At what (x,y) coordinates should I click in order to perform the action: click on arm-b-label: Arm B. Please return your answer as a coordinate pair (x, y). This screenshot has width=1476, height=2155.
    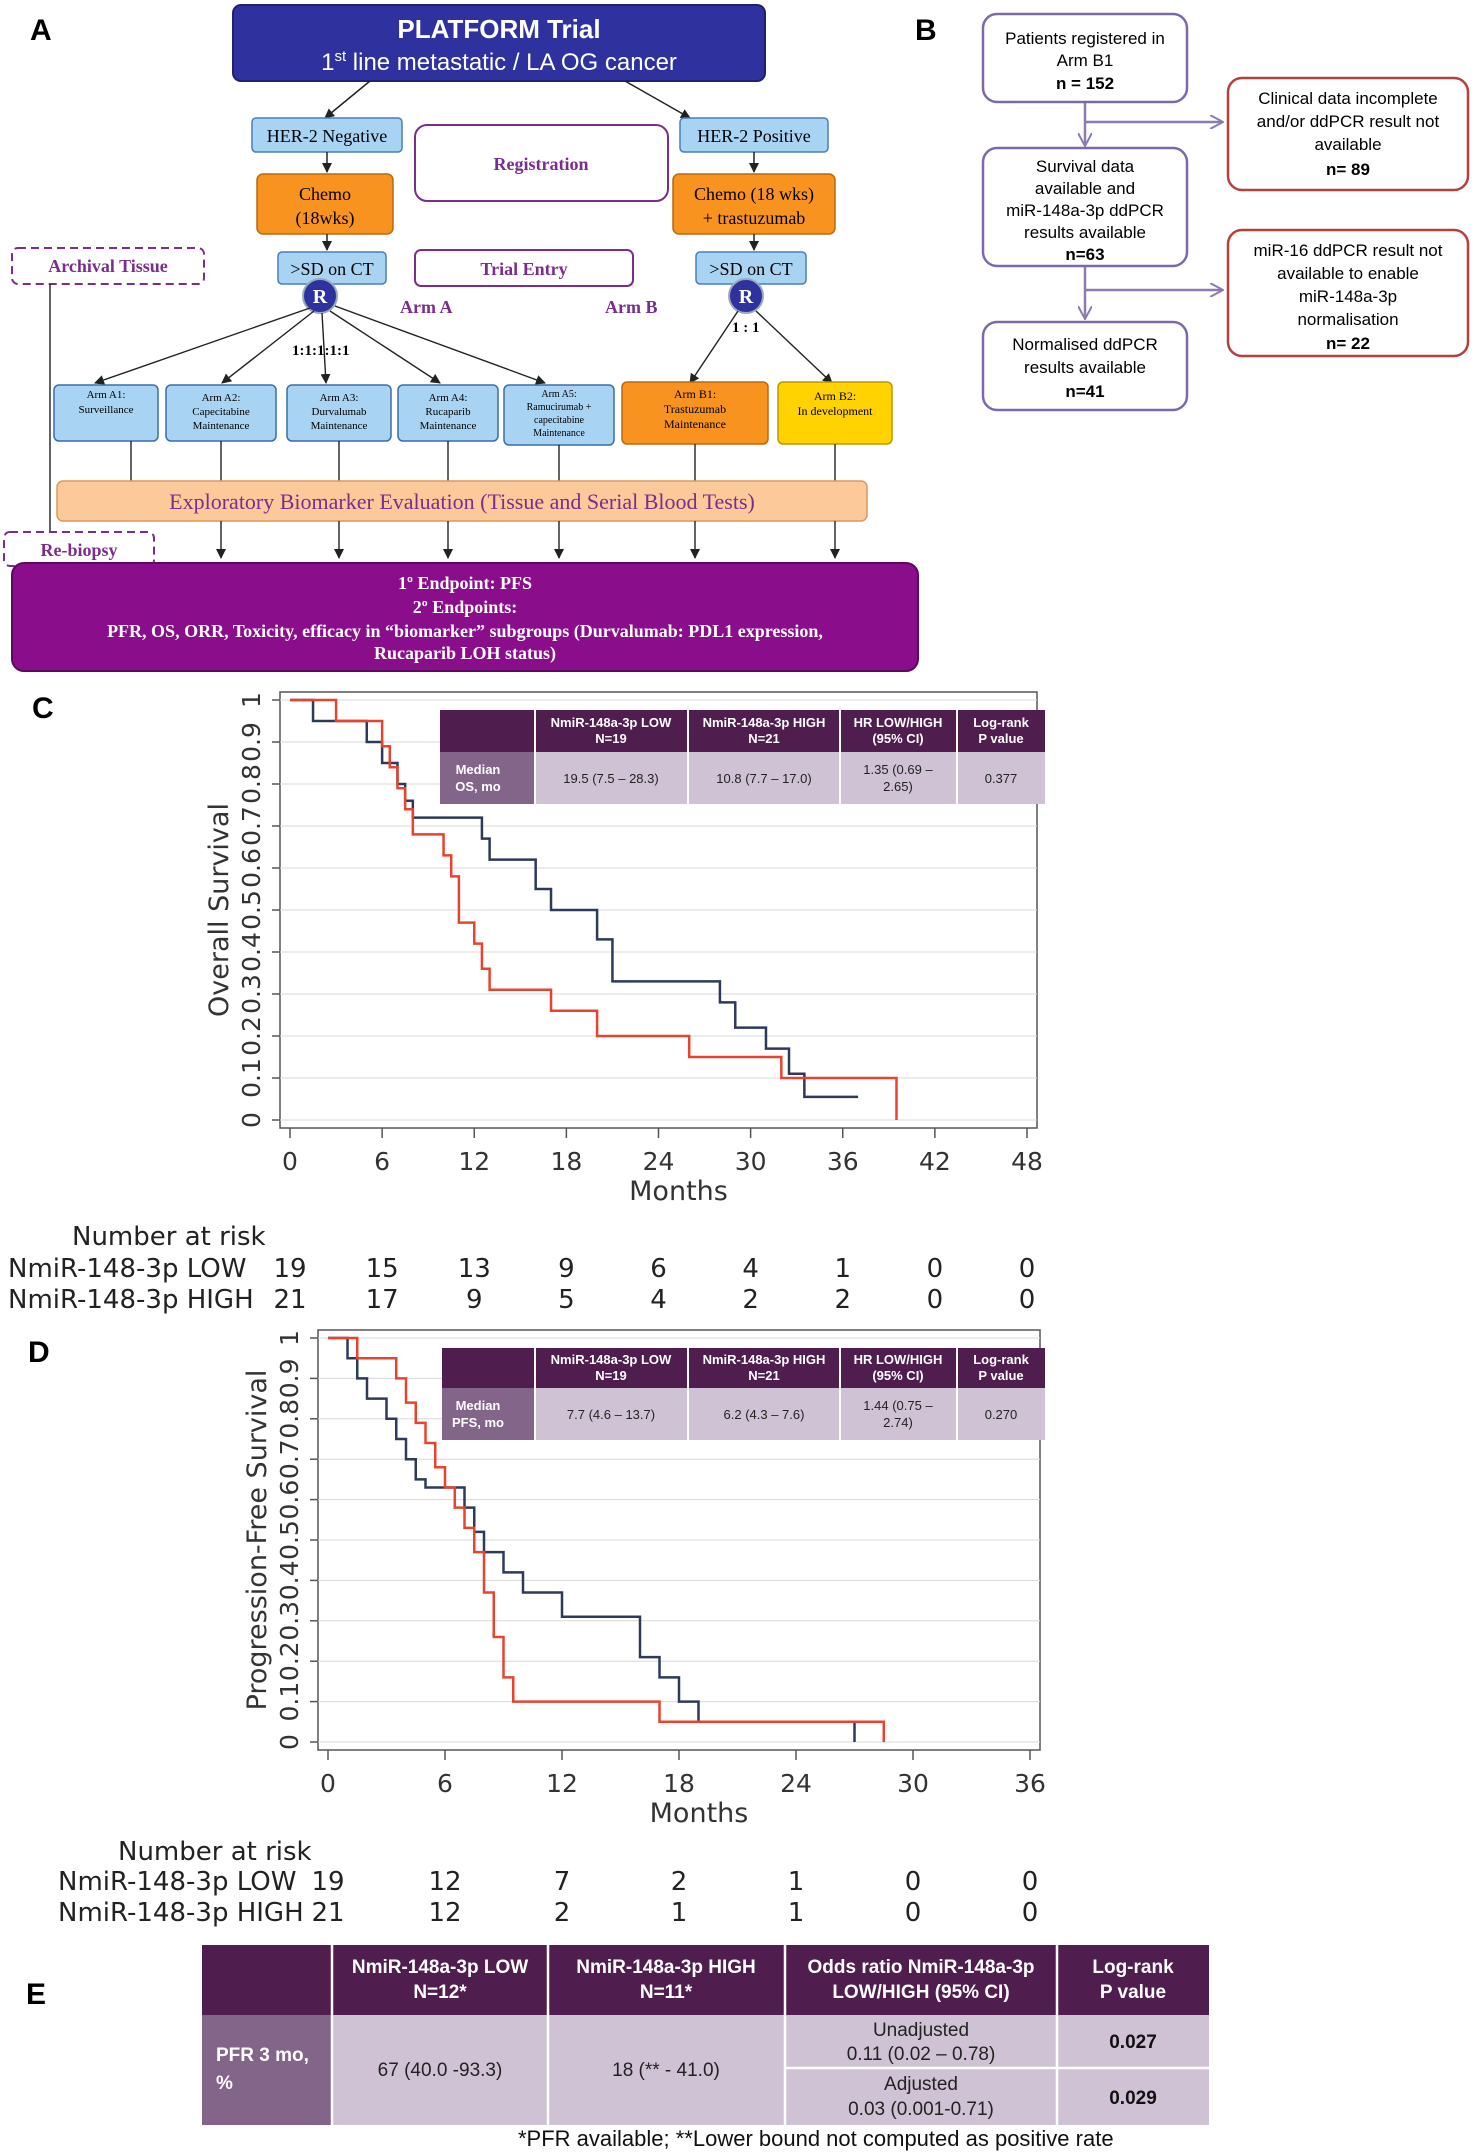
    Looking at the image, I should click on (631, 307).